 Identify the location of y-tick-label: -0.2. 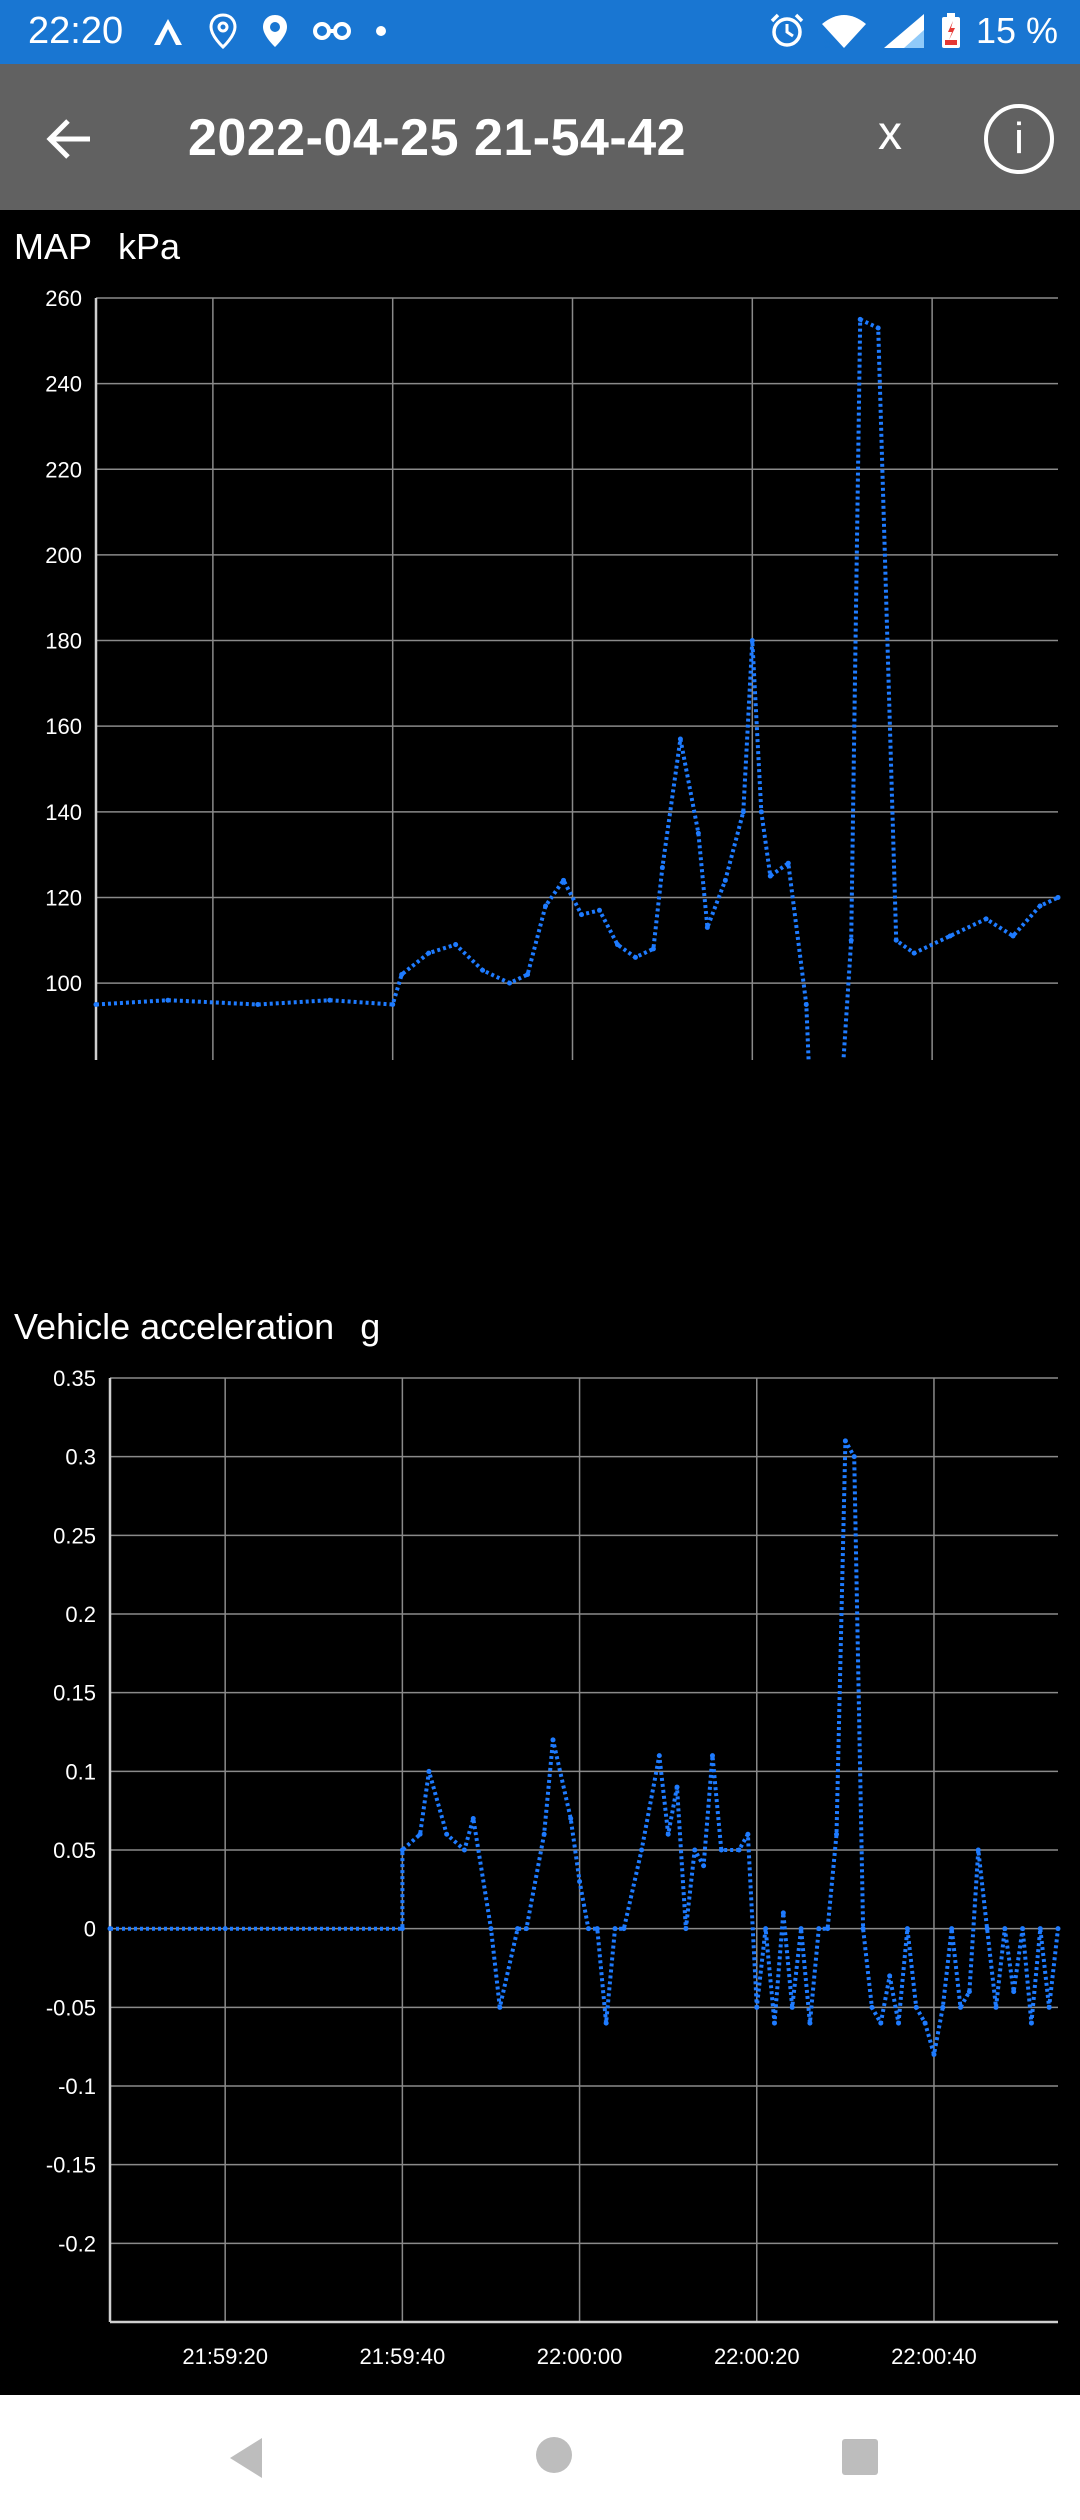
(77, 2243).